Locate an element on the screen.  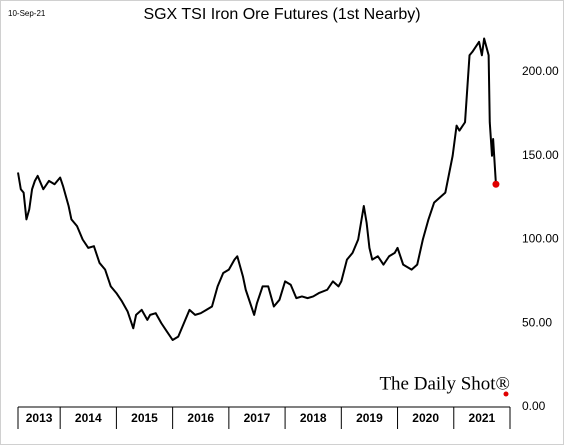
y-tick-label: 100.00 is located at coordinates (540, 239).